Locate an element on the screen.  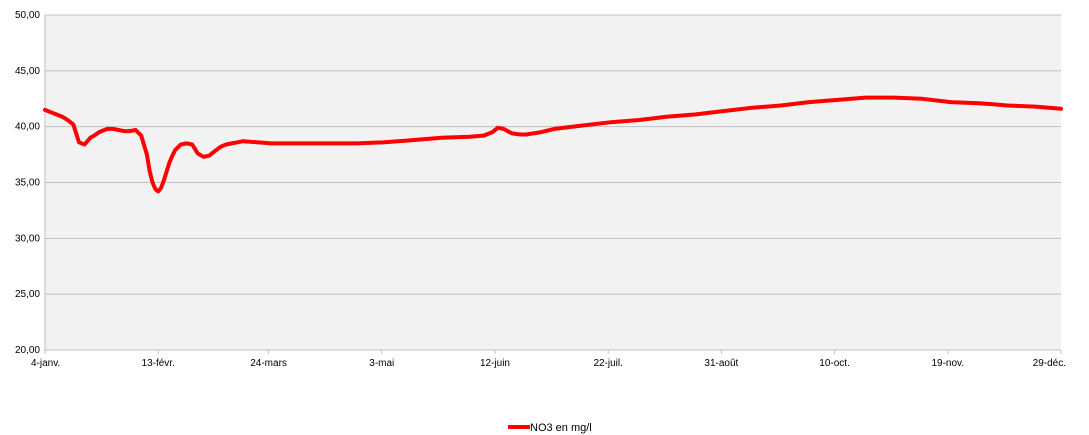
x-tick-label: 19-nov. is located at coordinates (947, 363).